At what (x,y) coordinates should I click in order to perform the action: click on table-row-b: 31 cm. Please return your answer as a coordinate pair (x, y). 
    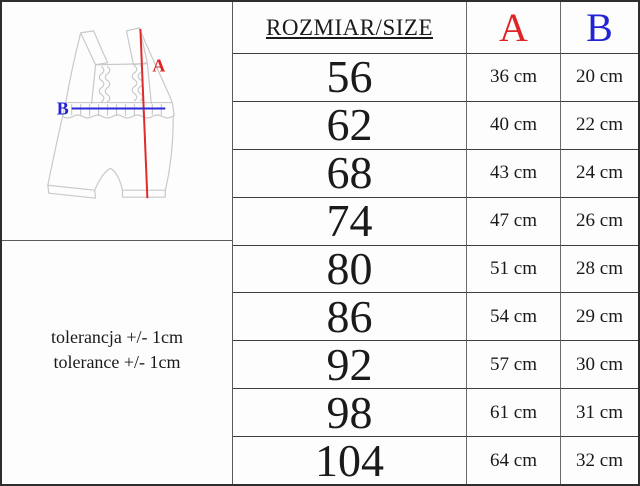
    Looking at the image, I should click on (599, 412).